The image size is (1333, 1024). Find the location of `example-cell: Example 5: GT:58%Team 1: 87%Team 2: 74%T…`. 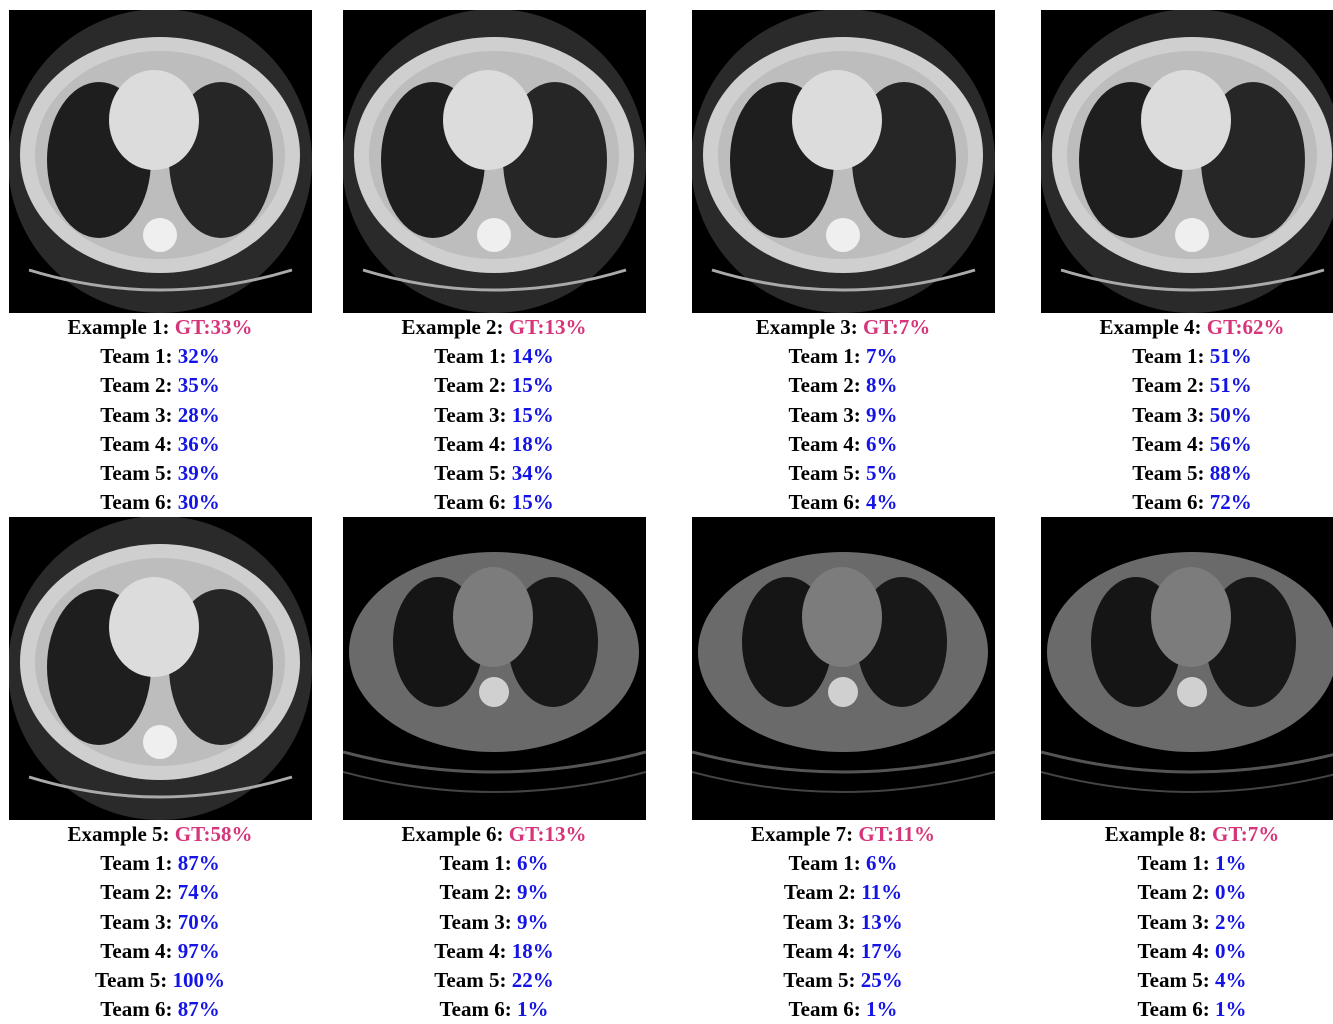

example-cell: Example 5: GT:58%Team 1: 87%Team 2: 74%T… is located at coordinates (165, 770).